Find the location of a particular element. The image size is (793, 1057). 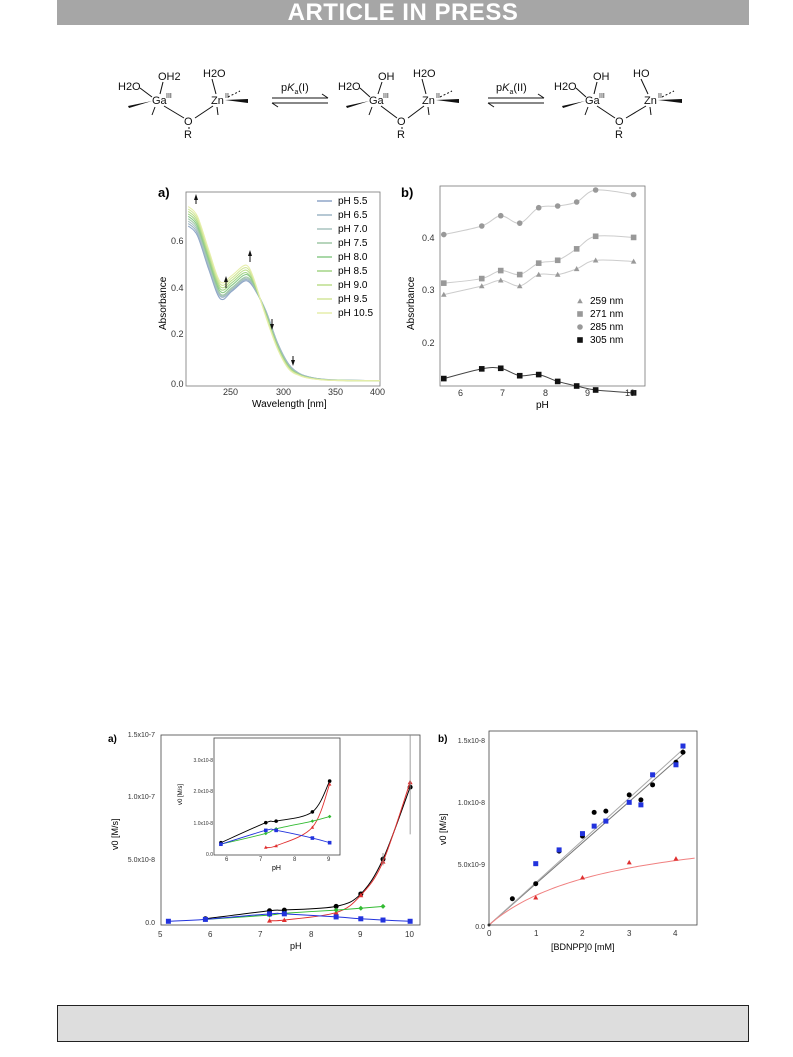

inset-y-axis-label: v0 [M/s] is located at coordinates (181, 794).